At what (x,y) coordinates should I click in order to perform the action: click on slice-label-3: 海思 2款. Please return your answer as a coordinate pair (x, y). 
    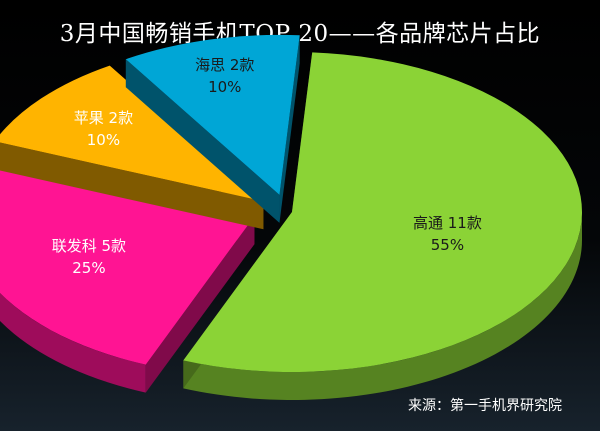
    Looking at the image, I should click on (224, 65).